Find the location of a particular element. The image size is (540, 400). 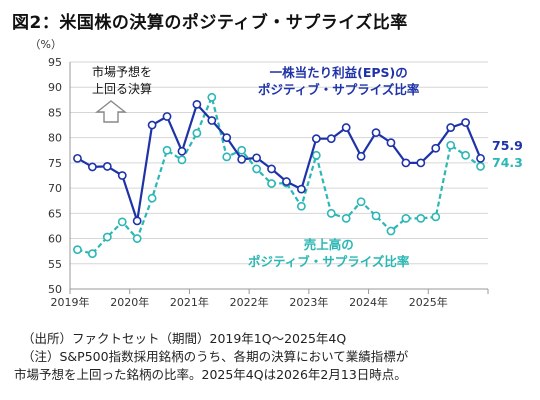

x-tick-label: 2024年 is located at coordinates (368, 302).